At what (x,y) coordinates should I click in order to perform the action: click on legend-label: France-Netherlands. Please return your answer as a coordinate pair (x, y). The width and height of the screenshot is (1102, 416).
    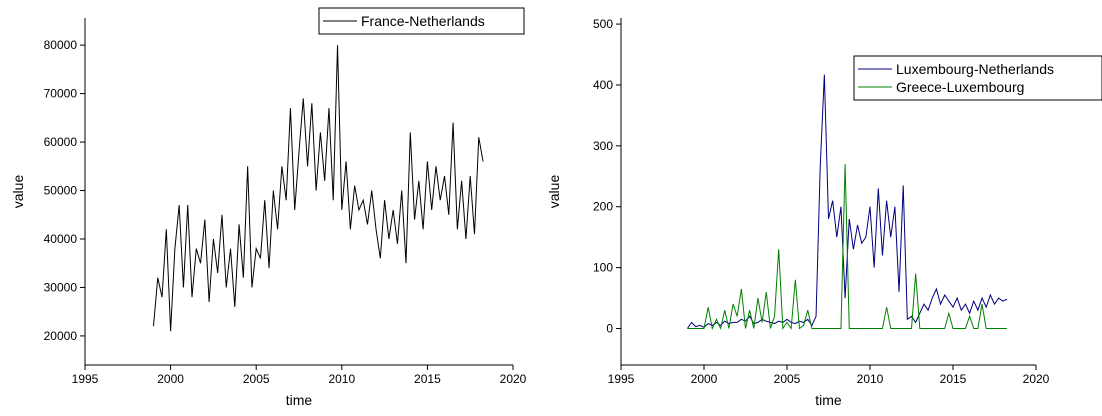
    Looking at the image, I should click on (423, 21).